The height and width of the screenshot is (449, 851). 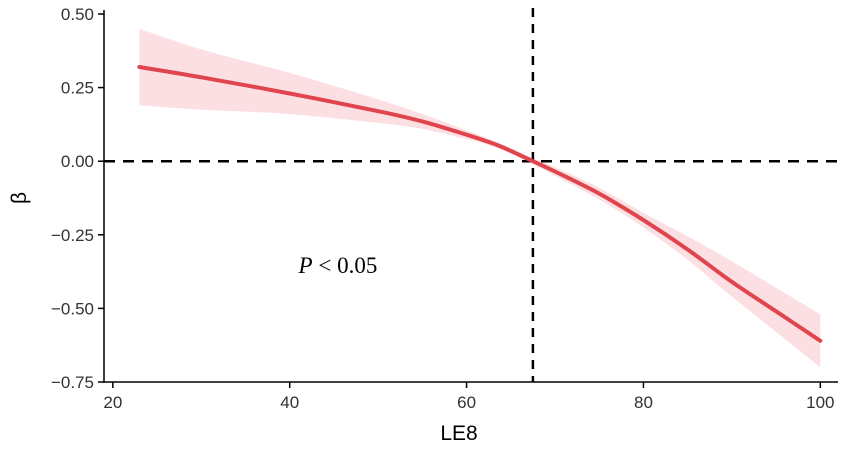 What do you see at coordinates (305, 265) in the screenshot?
I see `p-value-italic: P` at bounding box center [305, 265].